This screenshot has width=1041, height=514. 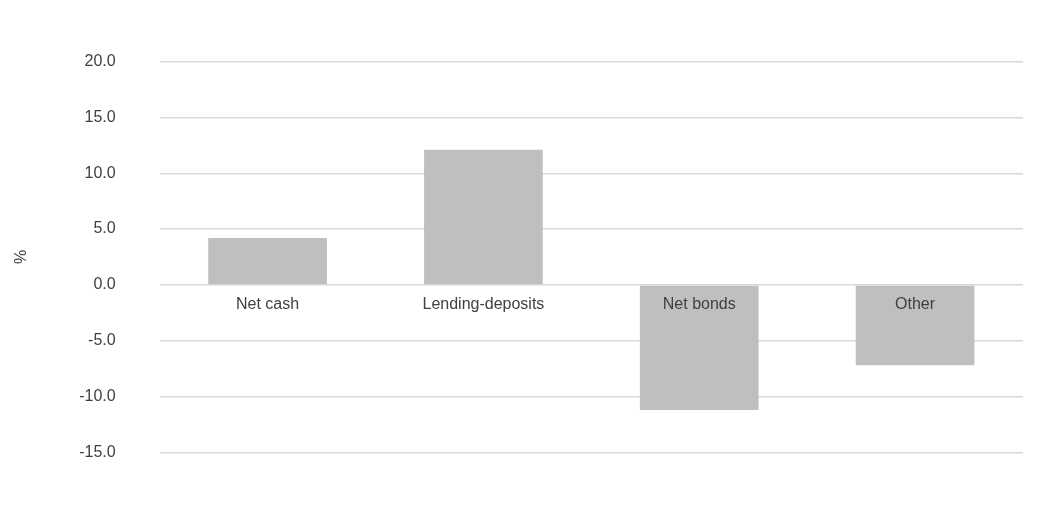 I want to click on y-tick-label: 0.0, so click(x=104, y=284).